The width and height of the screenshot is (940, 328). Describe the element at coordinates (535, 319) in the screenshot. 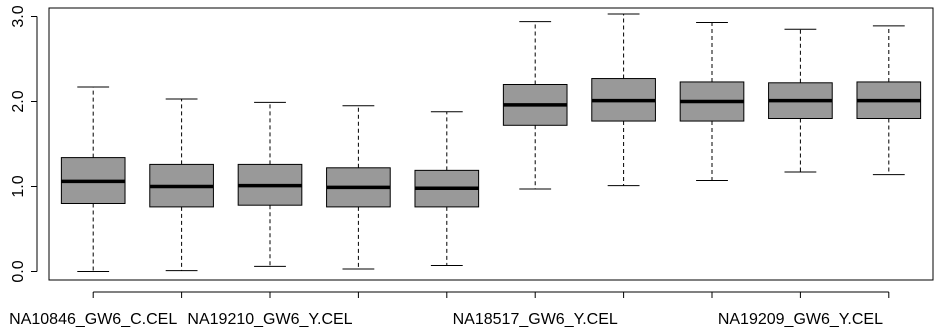

I see `x-tick-label: NA18517_GW6_Y.CEL` at that location.